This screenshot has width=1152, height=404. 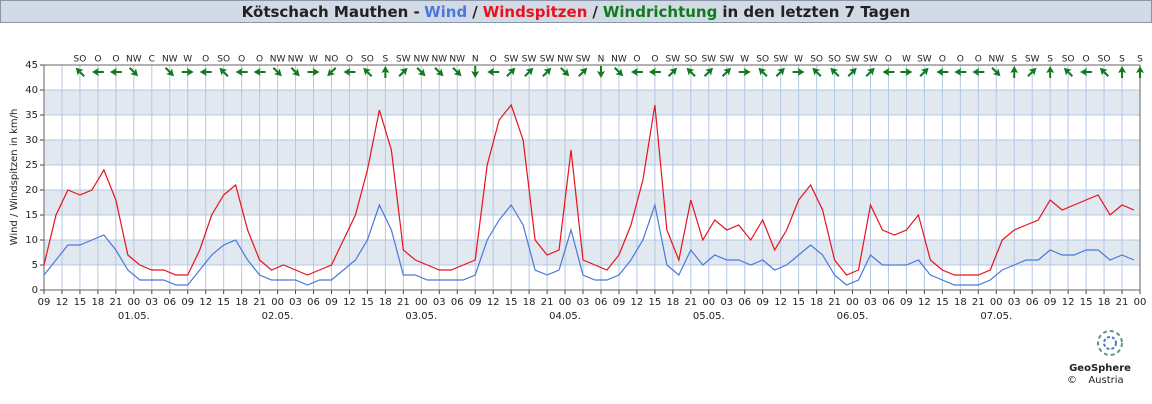 What do you see at coordinates (996, 316) in the screenshot?
I see `date-label: 07.05.` at bounding box center [996, 316].